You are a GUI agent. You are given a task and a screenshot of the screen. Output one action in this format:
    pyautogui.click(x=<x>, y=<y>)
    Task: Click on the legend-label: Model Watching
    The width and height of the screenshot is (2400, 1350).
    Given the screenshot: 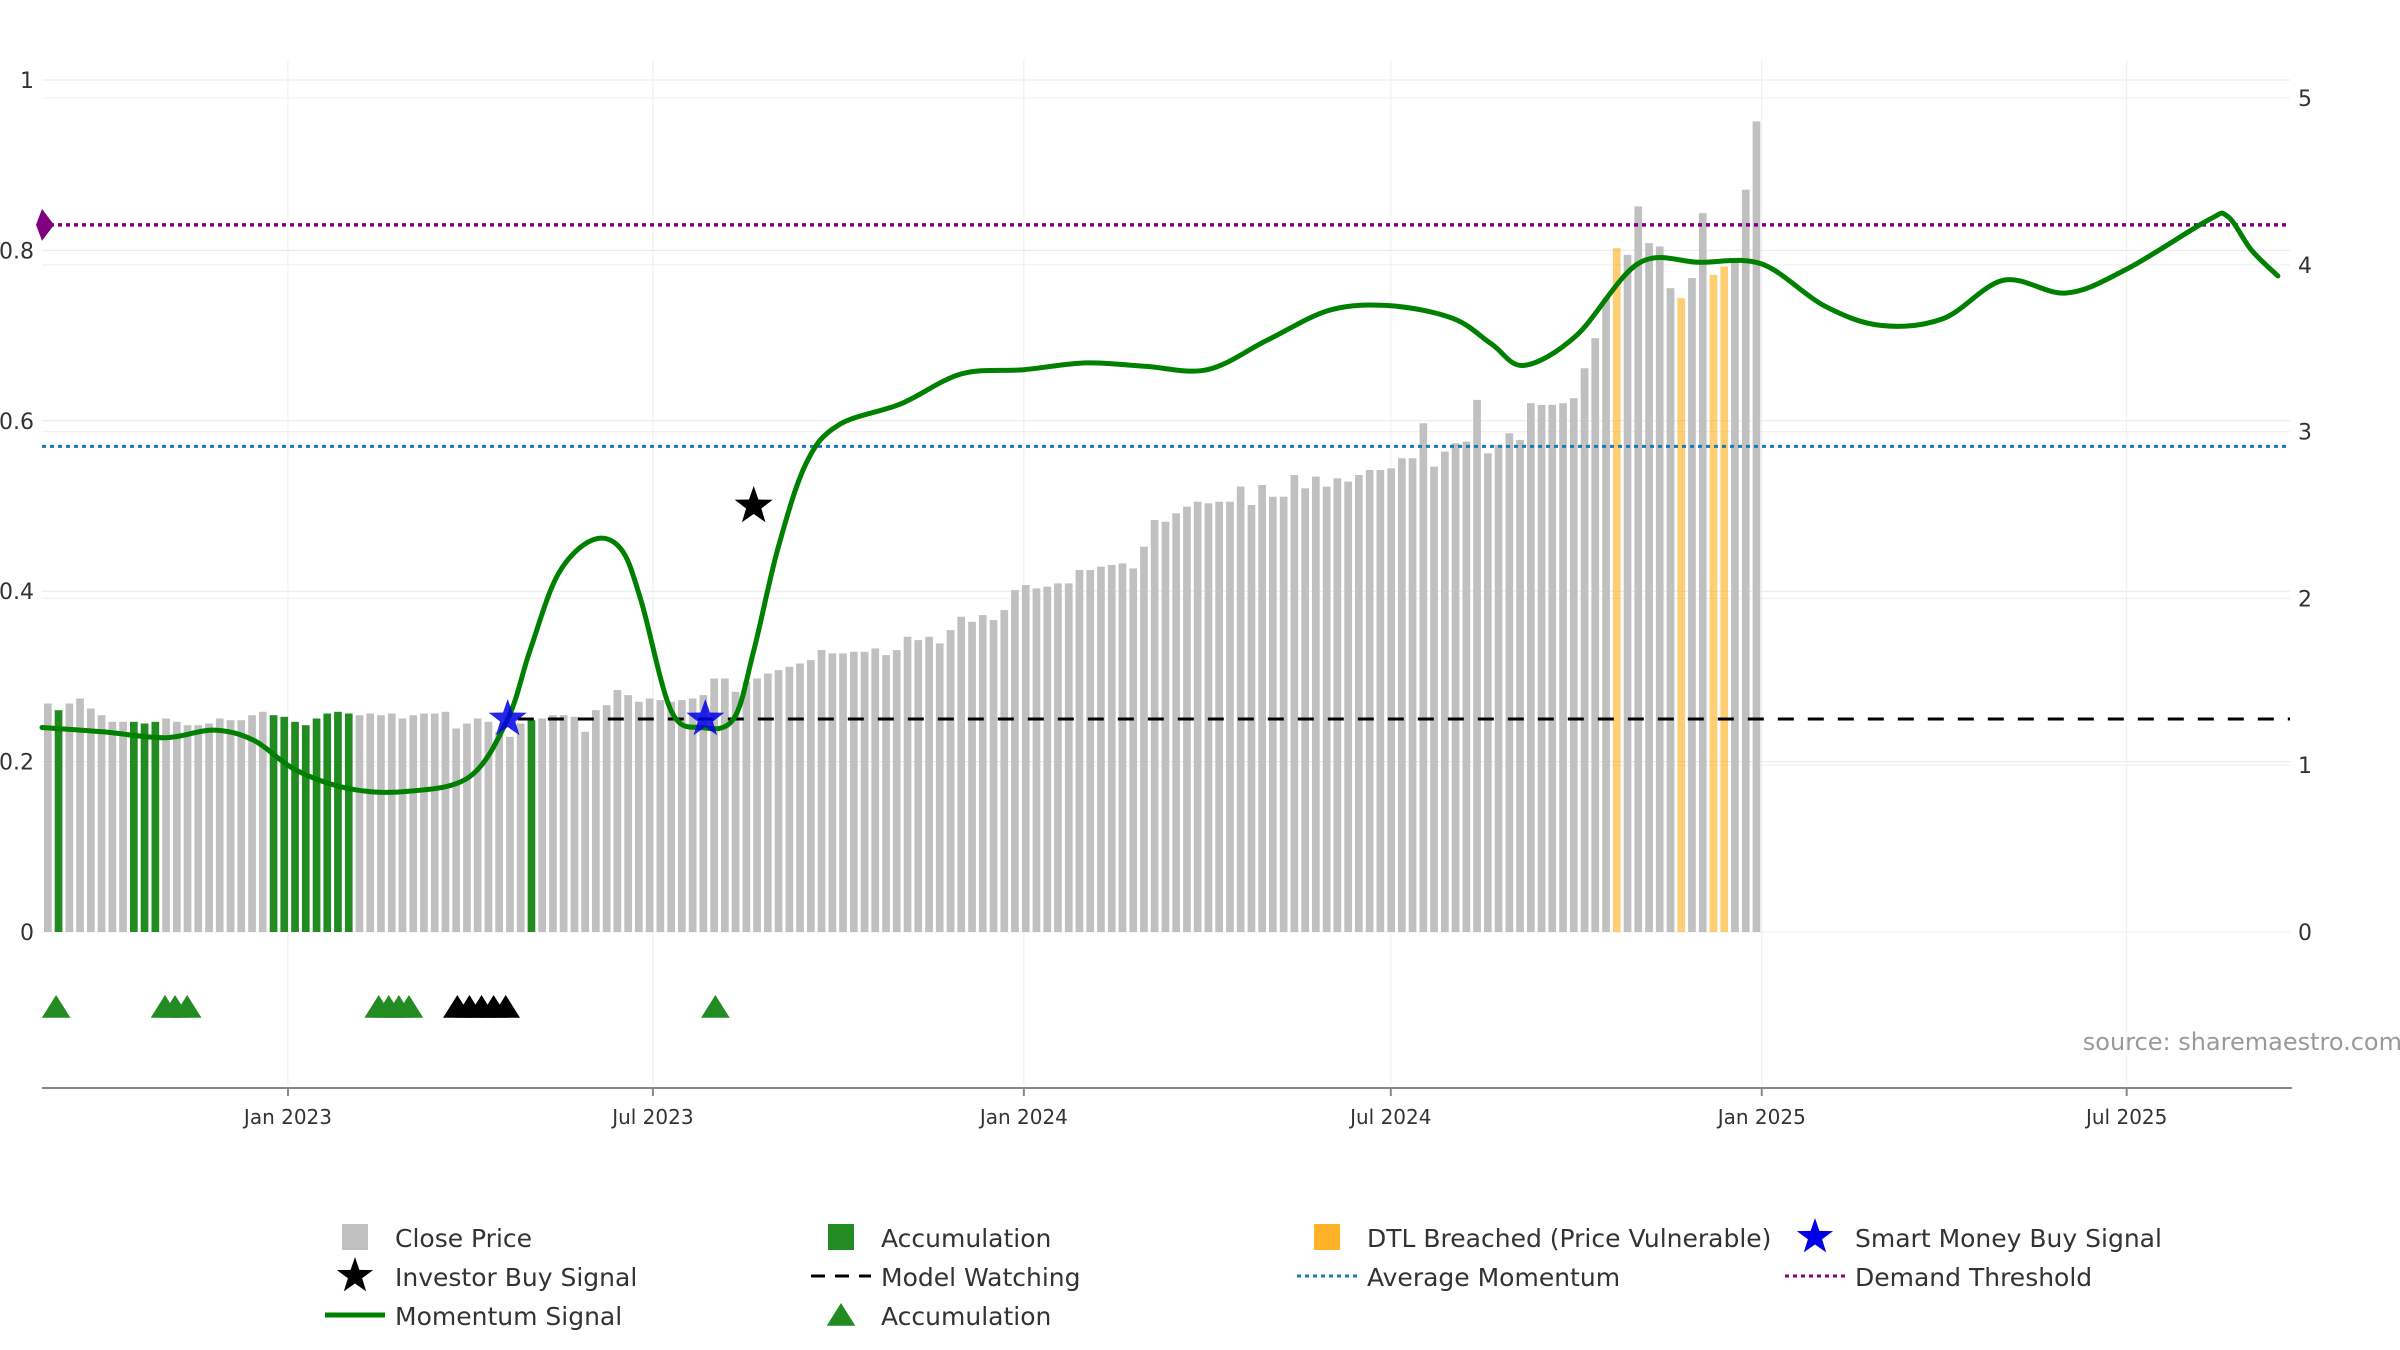 What is the action you would take?
    pyautogui.click(x=981, y=1277)
    